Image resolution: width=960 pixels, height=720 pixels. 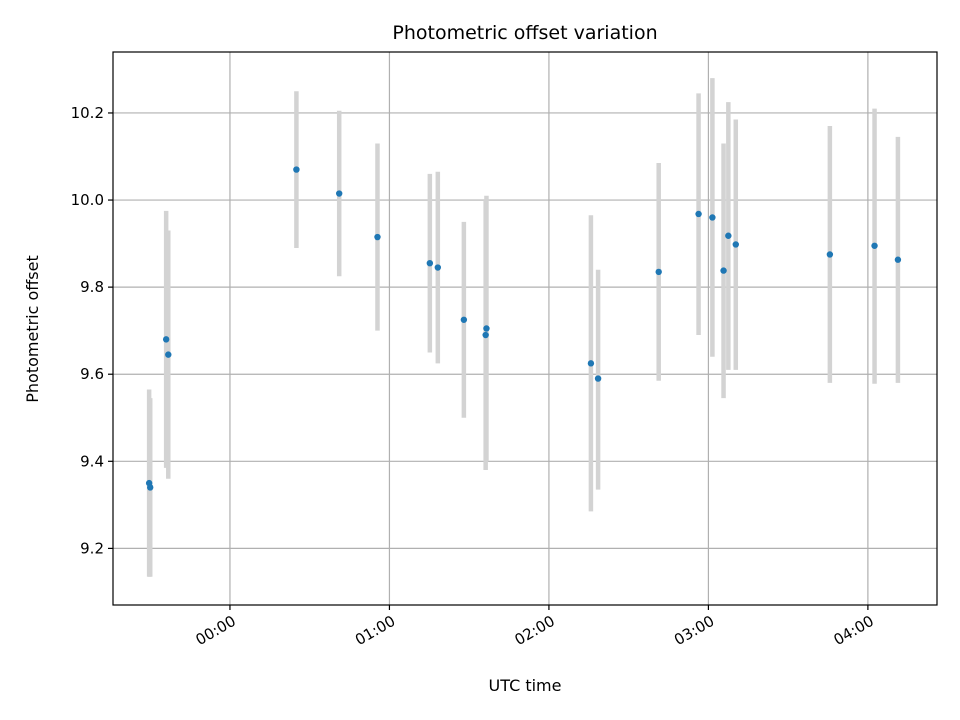 I want to click on chart-title: Photometric offset variation, so click(x=524, y=33).